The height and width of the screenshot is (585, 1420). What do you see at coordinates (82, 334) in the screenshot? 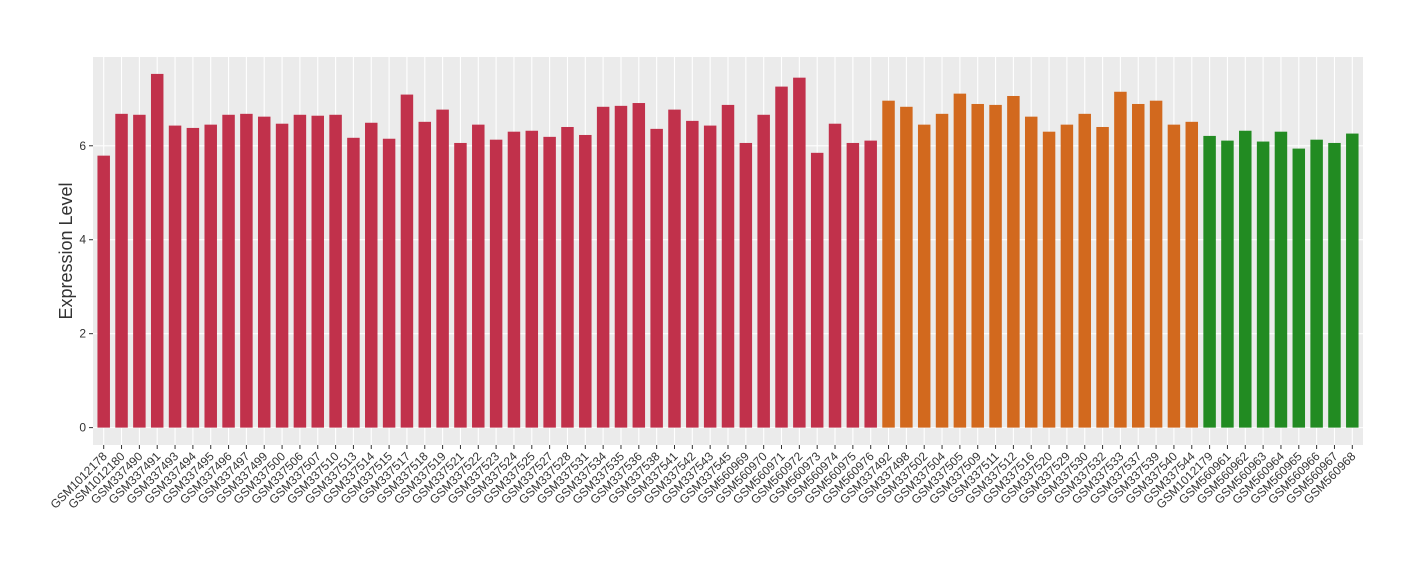
I see `y-tick-label: 2` at bounding box center [82, 334].